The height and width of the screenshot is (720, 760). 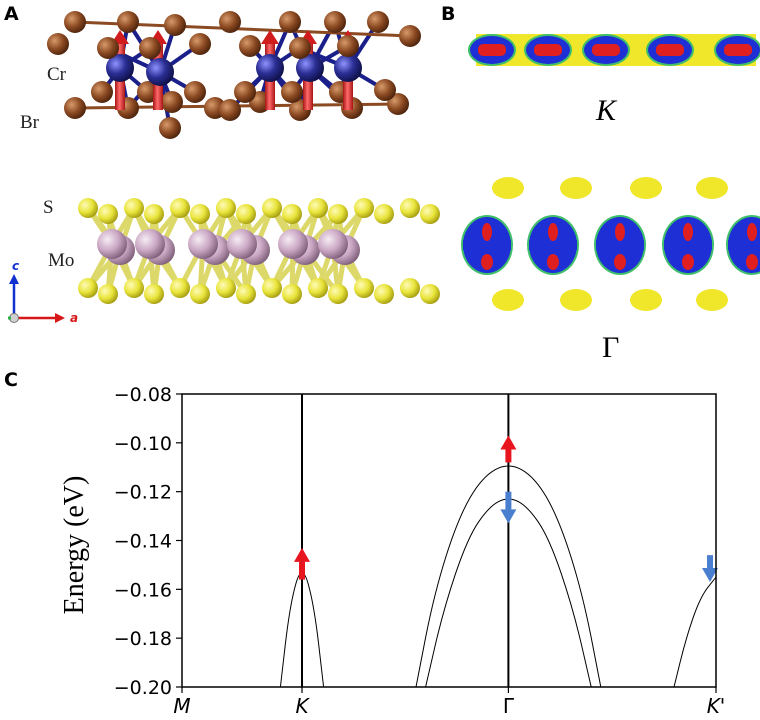 I want to click on y-tick-label: −0.10, so click(x=143, y=444).